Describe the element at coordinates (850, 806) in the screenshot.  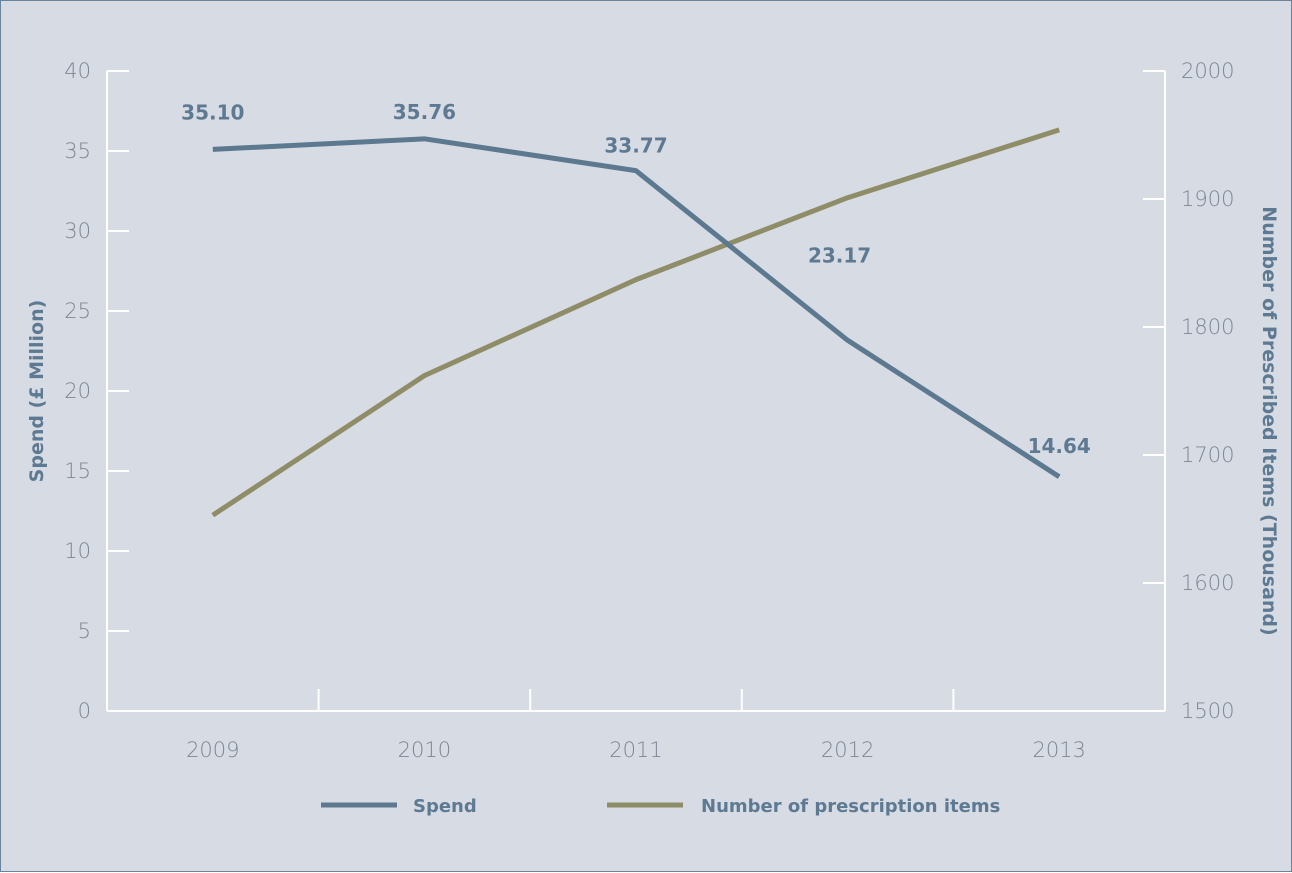
I see `legend-label: Number of prescription items` at that location.